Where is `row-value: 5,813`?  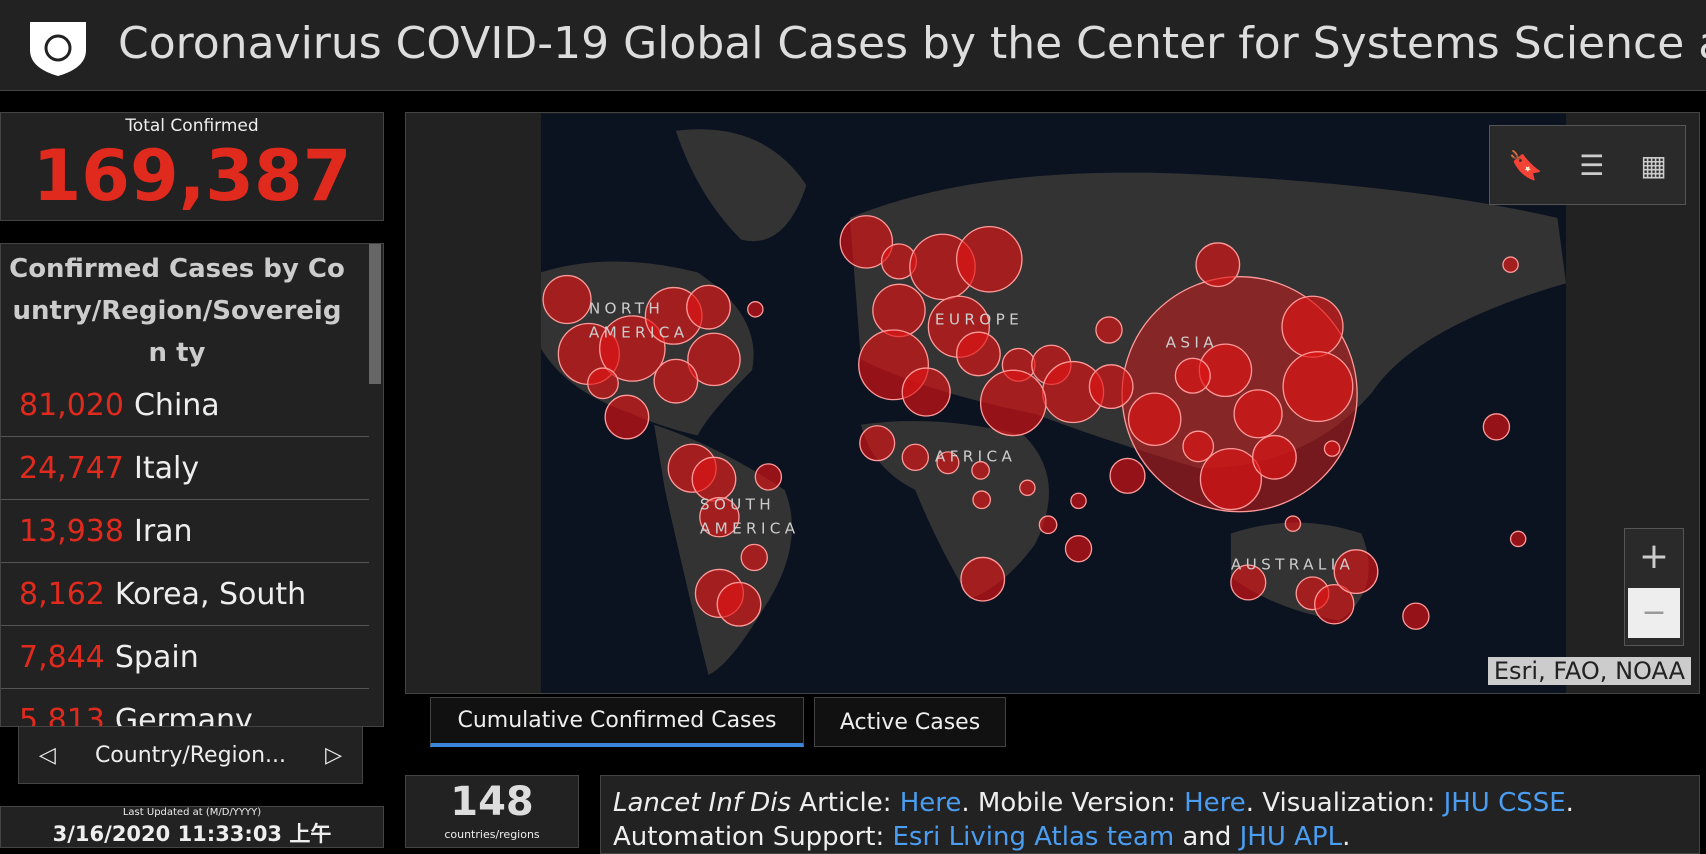 row-value: 5,813 is located at coordinates (62, 714).